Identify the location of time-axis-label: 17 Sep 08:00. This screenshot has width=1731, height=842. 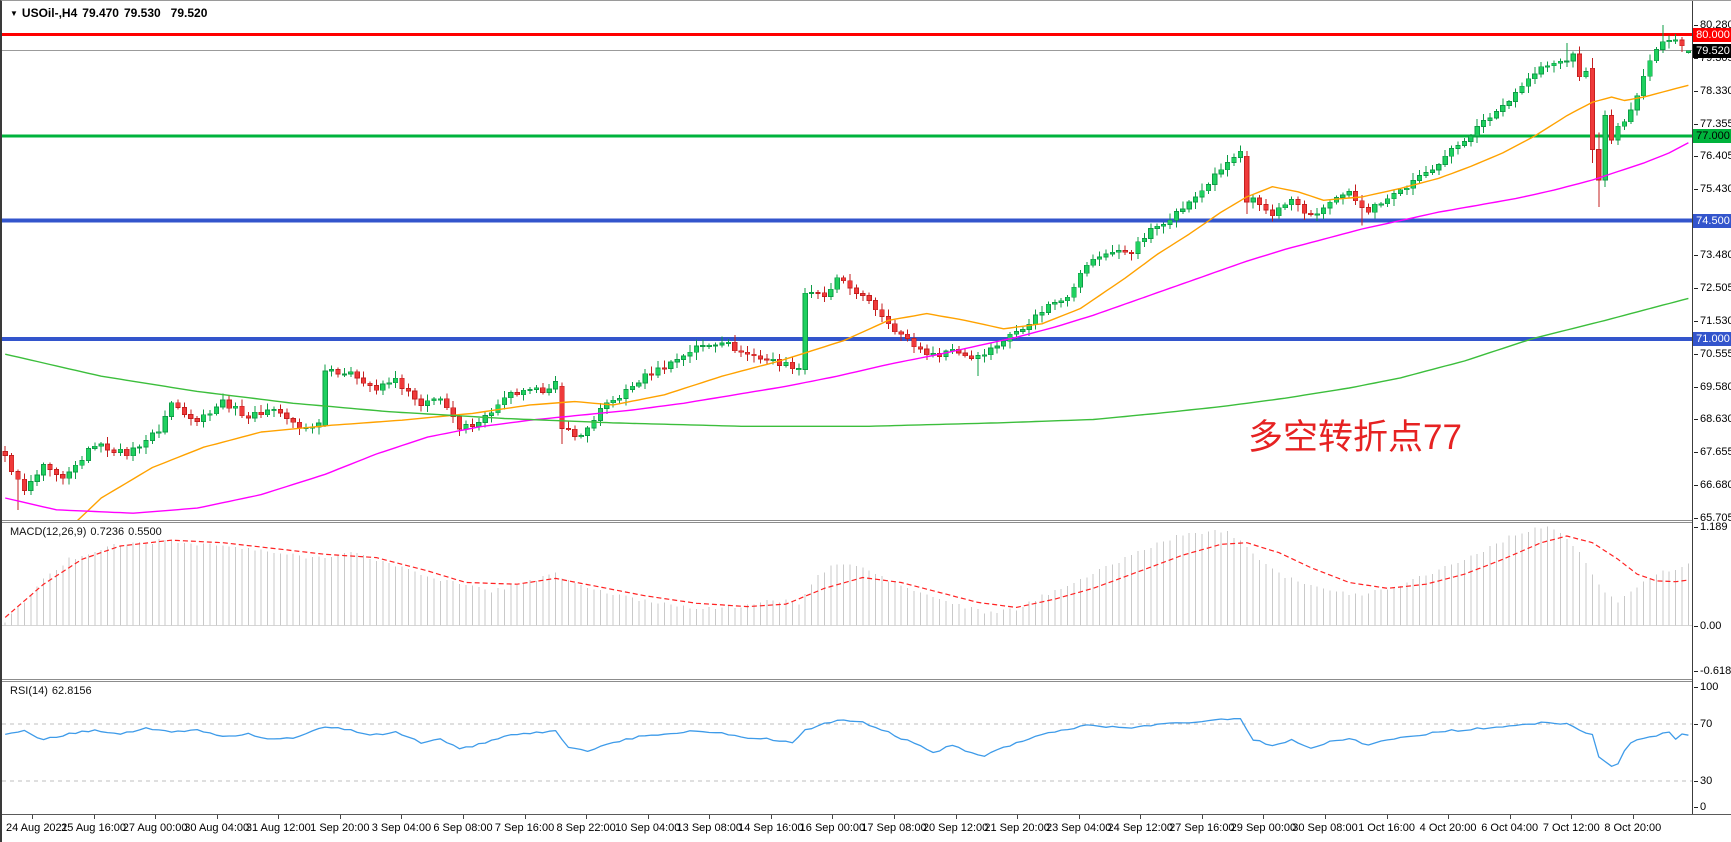
(894, 828).